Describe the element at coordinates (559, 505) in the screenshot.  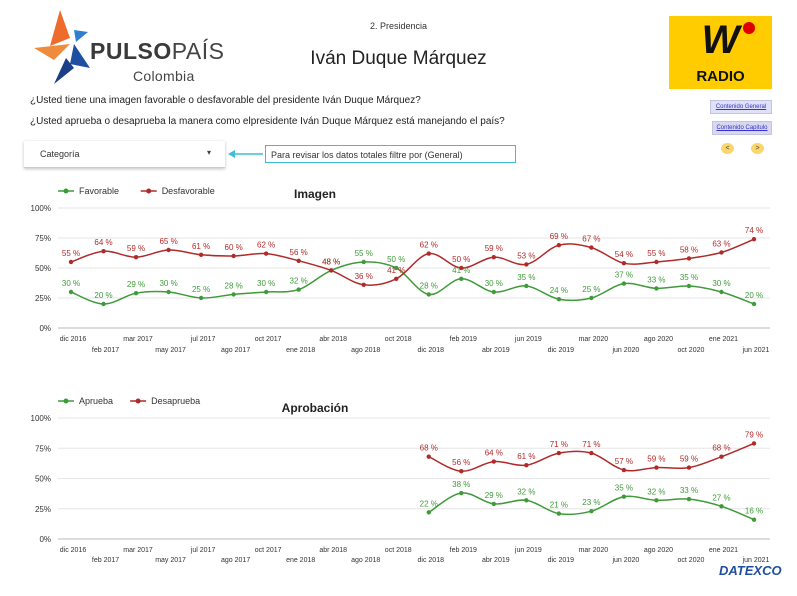
I see `data-label: 21 %` at that location.